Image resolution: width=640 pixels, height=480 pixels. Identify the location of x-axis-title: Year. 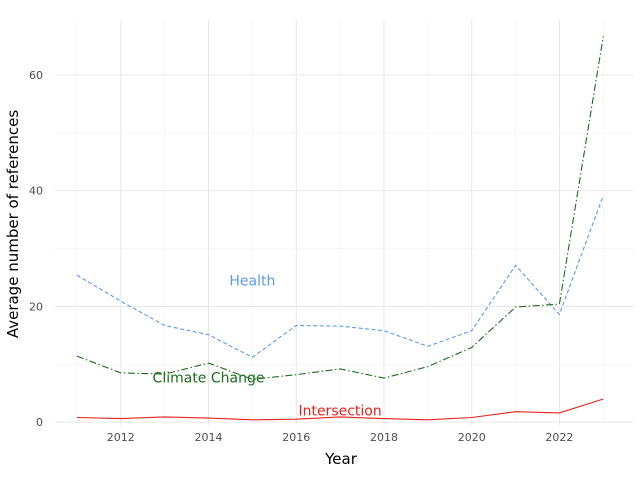
(341, 459).